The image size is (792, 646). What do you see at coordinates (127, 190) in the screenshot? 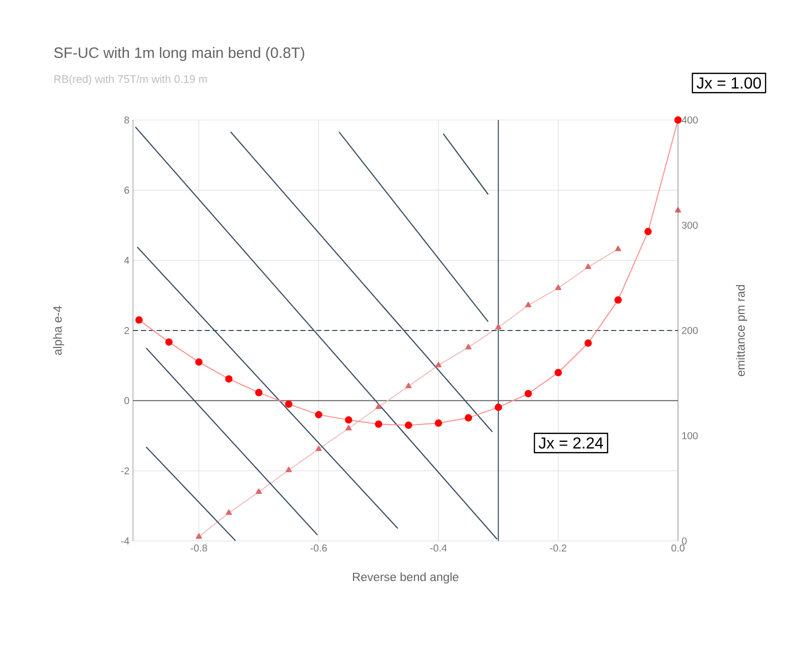
I see `y-tick-label: 6` at bounding box center [127, 190].